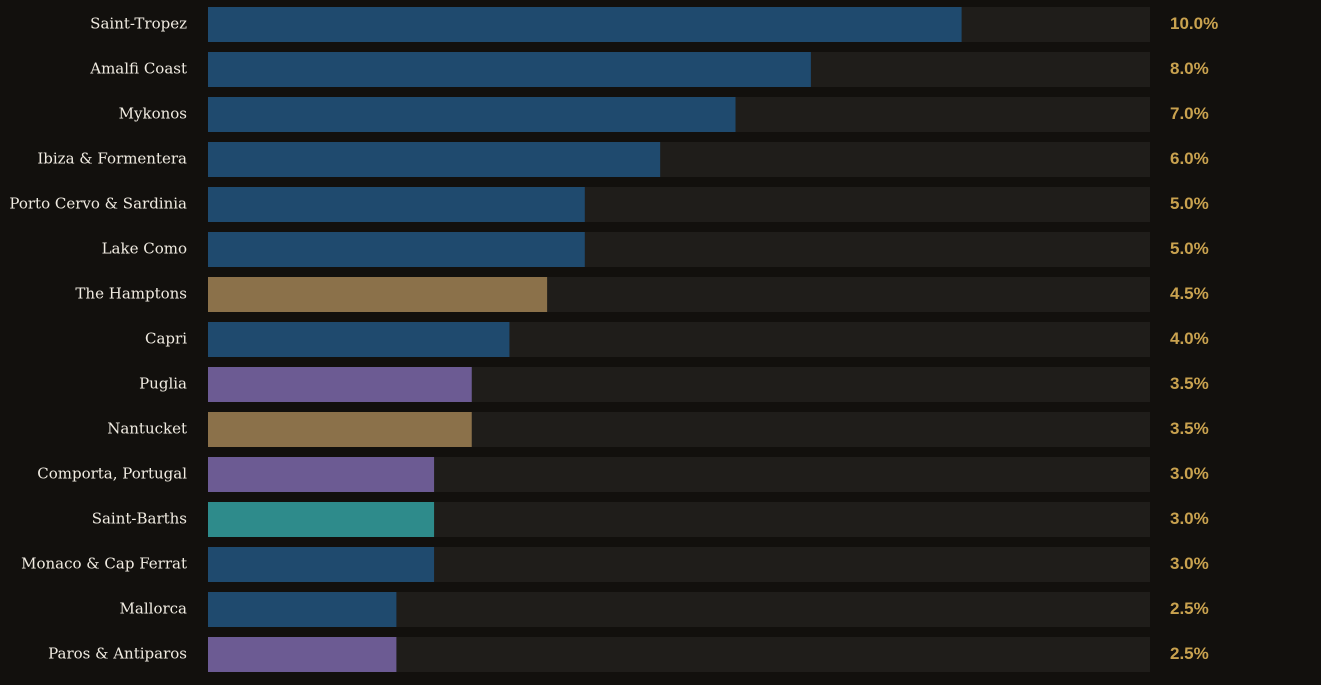  I want to click on category-label: Mallorca, so click(153, 609).